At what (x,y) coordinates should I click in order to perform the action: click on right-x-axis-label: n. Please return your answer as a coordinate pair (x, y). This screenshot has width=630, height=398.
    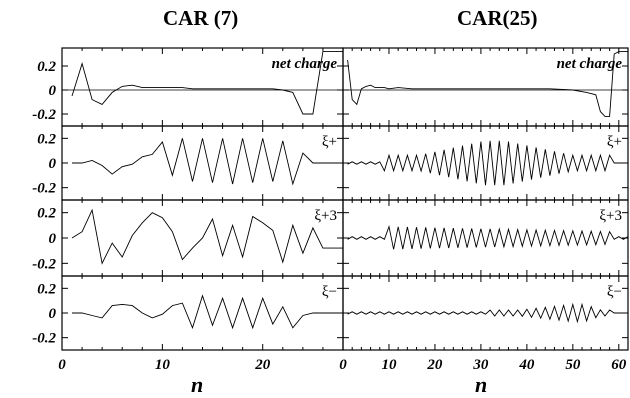
    Looking at the image, I should click on (481, 385).